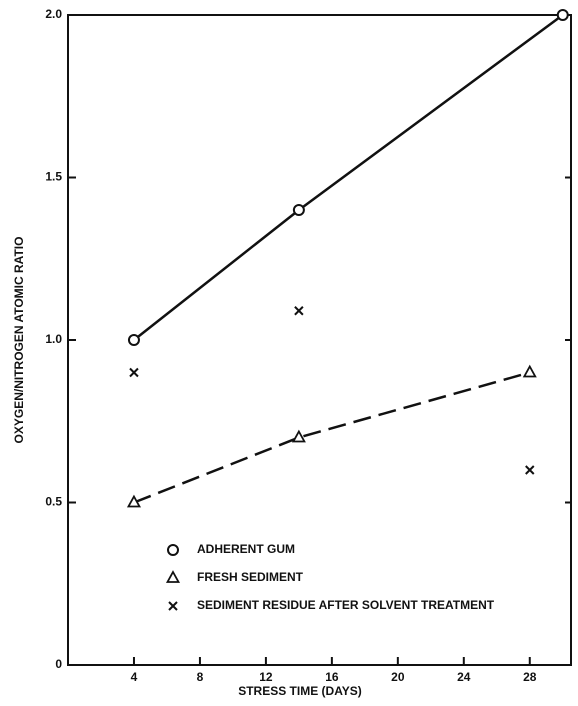 This screenshot has height=706, width=578. Describe the element at coordinates (58, 664) in the screenshot. I see `y-tick-label: 0` at that location.